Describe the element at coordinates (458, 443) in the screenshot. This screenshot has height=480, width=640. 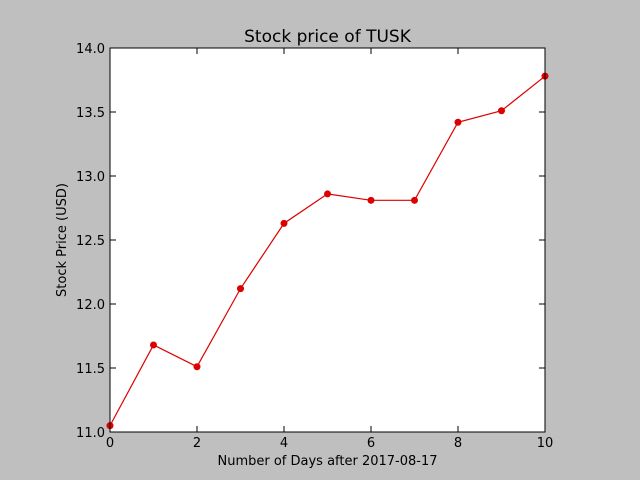
I see `x-tick-label: 8` at that location.